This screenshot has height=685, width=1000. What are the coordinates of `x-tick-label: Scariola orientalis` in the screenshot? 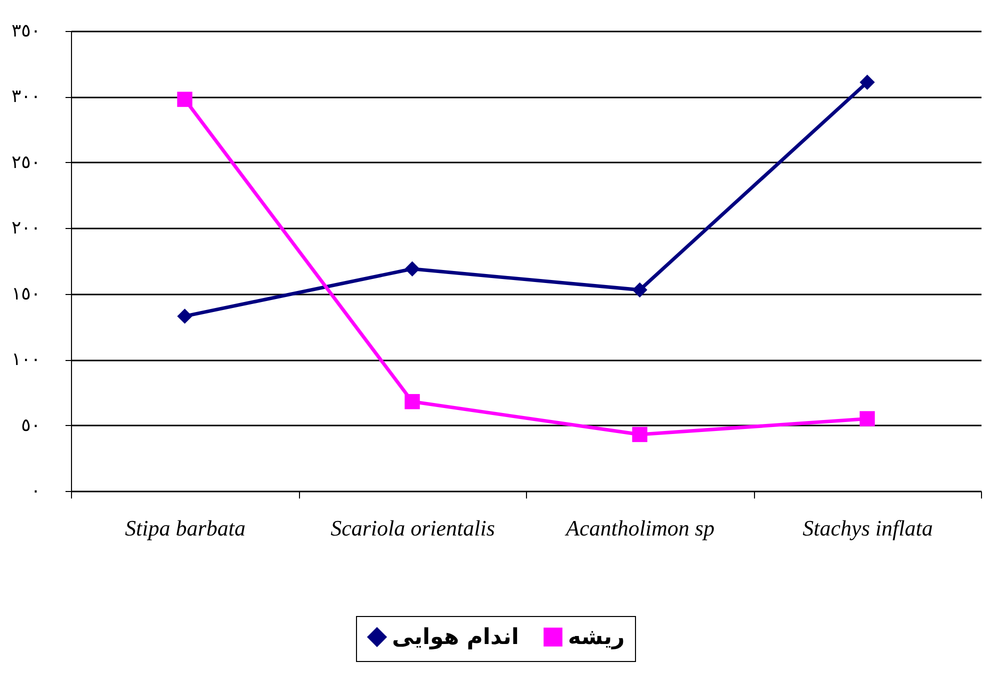 It's located at (412, 528).